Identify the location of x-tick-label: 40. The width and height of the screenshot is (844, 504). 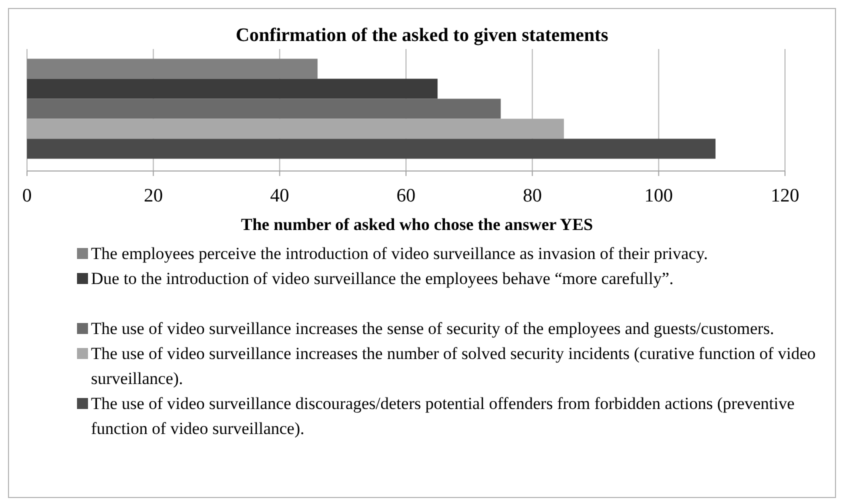
(280, 195).